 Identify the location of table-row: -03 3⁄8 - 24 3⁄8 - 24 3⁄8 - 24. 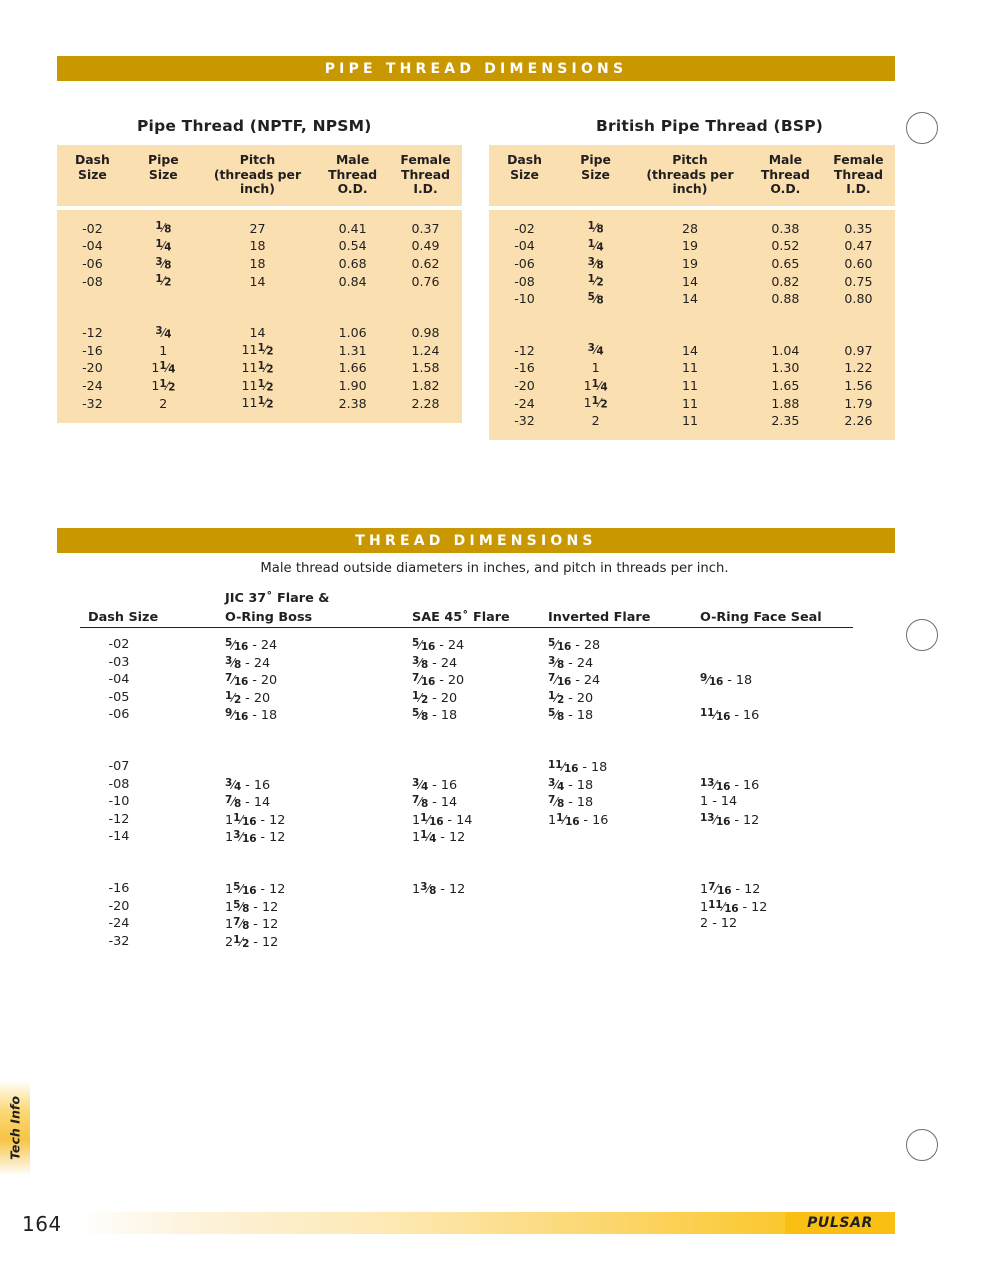
(475, 664).